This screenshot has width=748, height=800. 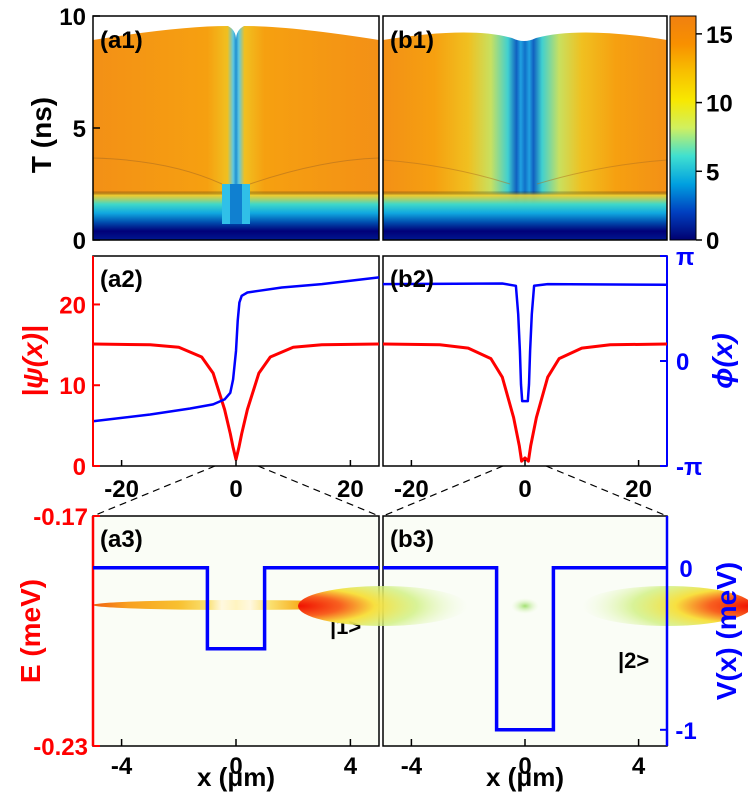 I want to click on a3-x-tick-label: 0, so click(x=235, y=766).